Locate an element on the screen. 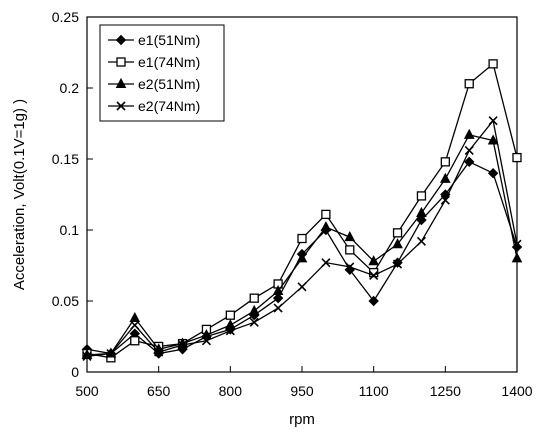 The height and width of the screenshot is (432, 545). legend-item: e2(74Nm) is located at coordinates (154, 106).